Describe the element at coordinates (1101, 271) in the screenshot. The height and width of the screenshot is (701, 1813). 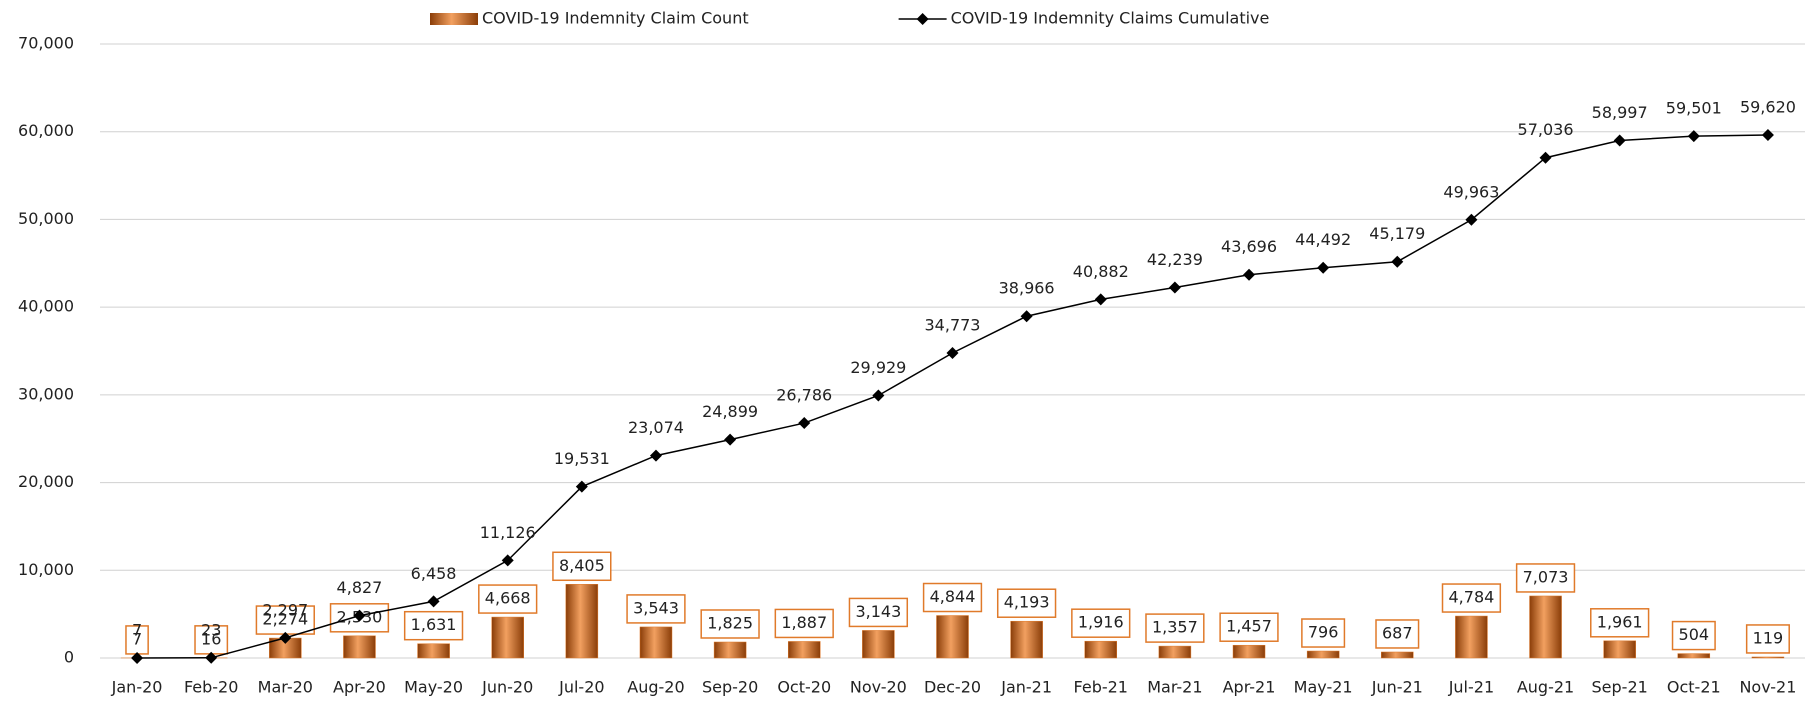
I see `line-value-label: 40,882` at that location.